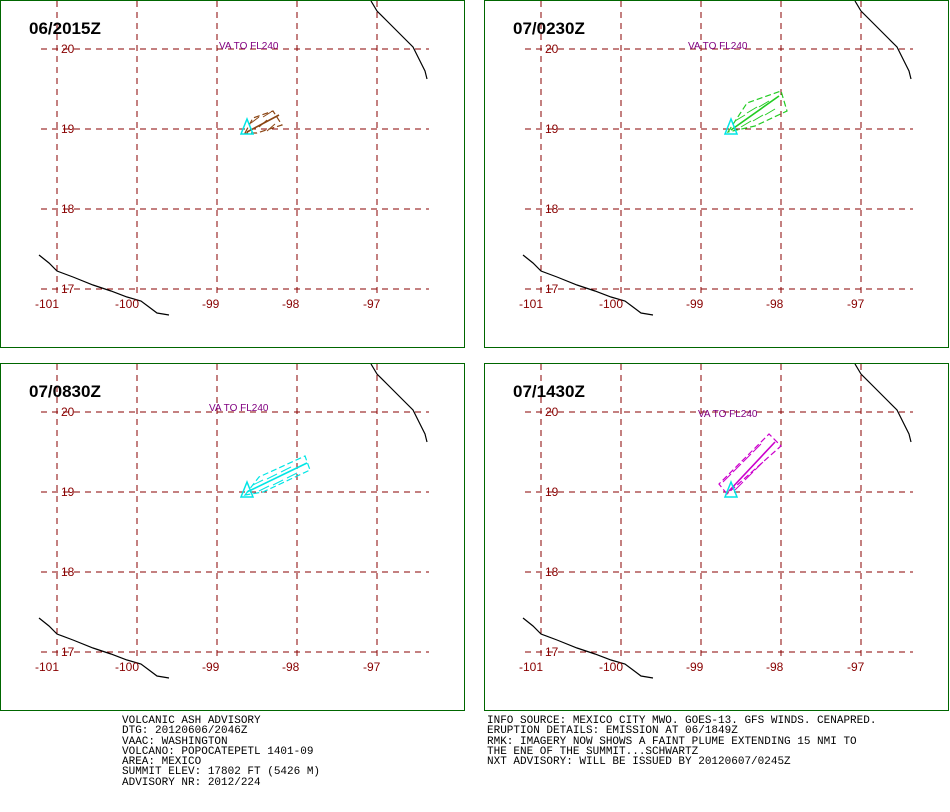 Image resolution: width=950 pixels, height=812 pixels. I want to click on advisory-line: VAAC: WASHINGTON, so click(175, 741).